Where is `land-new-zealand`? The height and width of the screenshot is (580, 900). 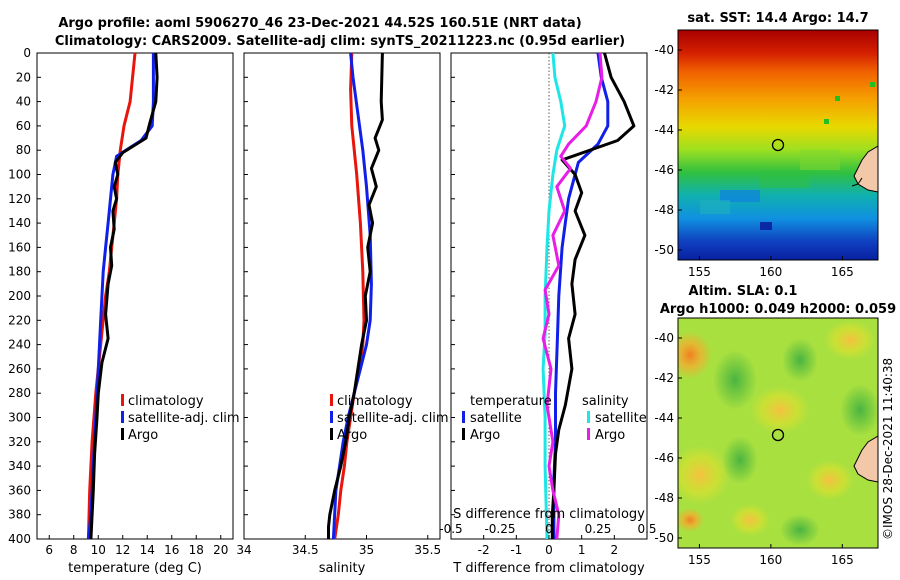
land-new-zealand is located at coordinates (865, 459).